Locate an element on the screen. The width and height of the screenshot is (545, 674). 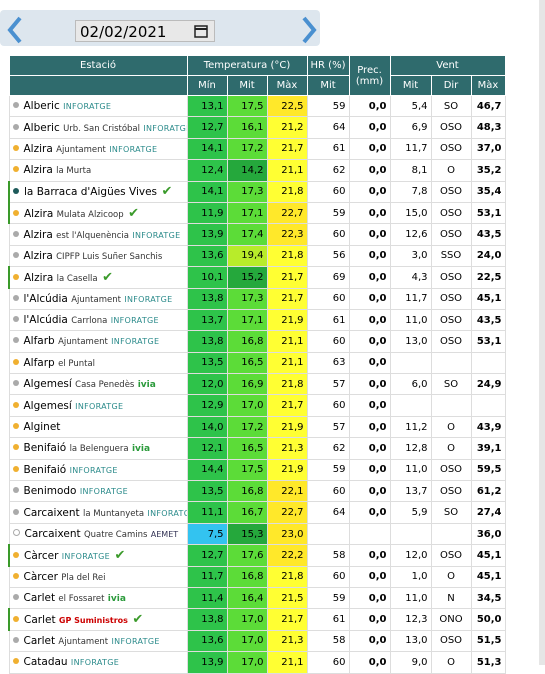
cell-wind-max: 50,0 is located at coordinates (488, 619).